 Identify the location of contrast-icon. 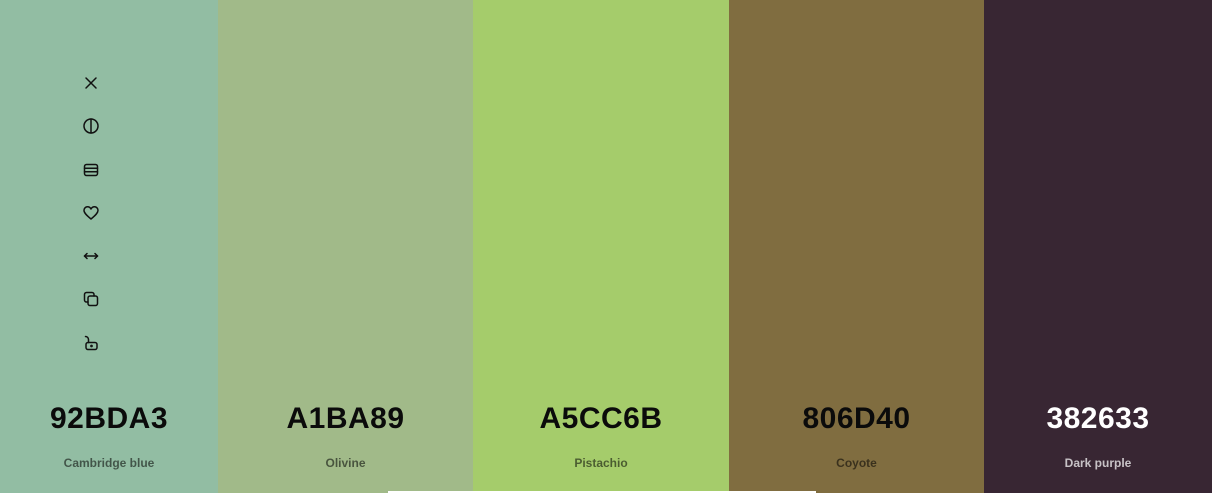
(91, 126).